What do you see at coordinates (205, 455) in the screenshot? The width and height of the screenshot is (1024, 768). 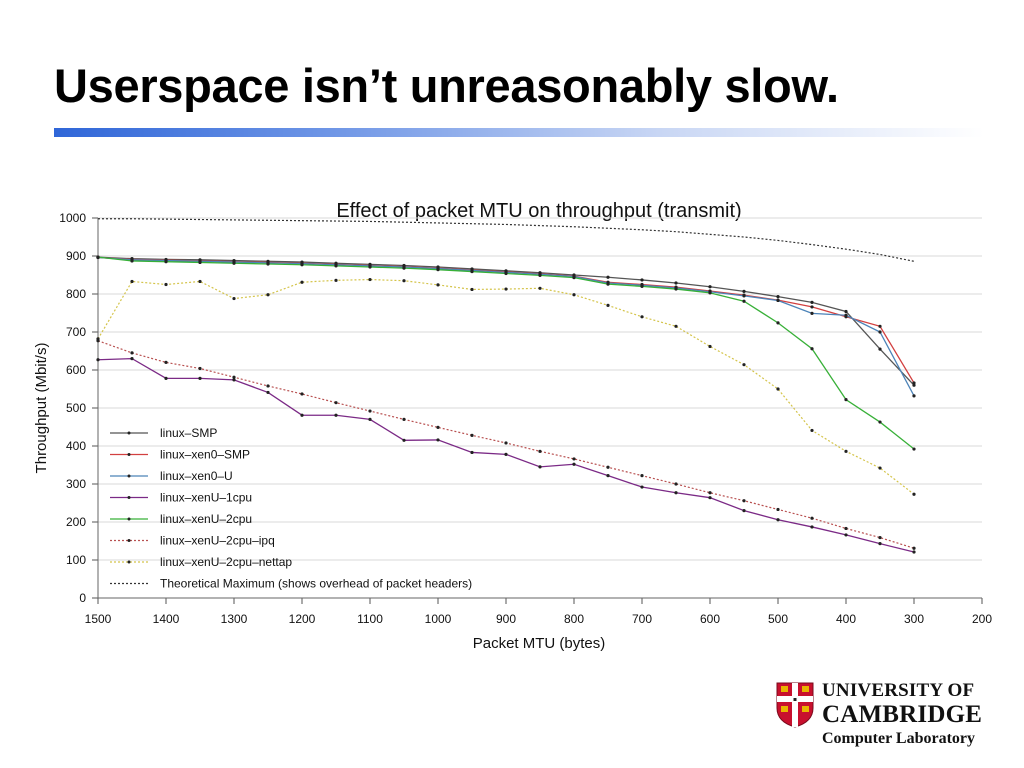 I see `legend-entry: linux–xen0–SMP` at bounding box center [205, 455].